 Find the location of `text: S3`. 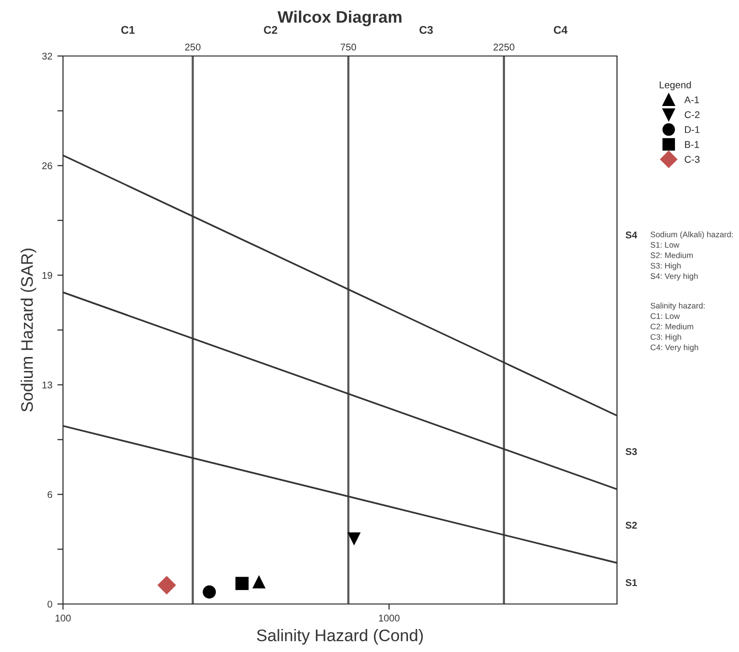

text: S3 is located at coordinates (631, 452).